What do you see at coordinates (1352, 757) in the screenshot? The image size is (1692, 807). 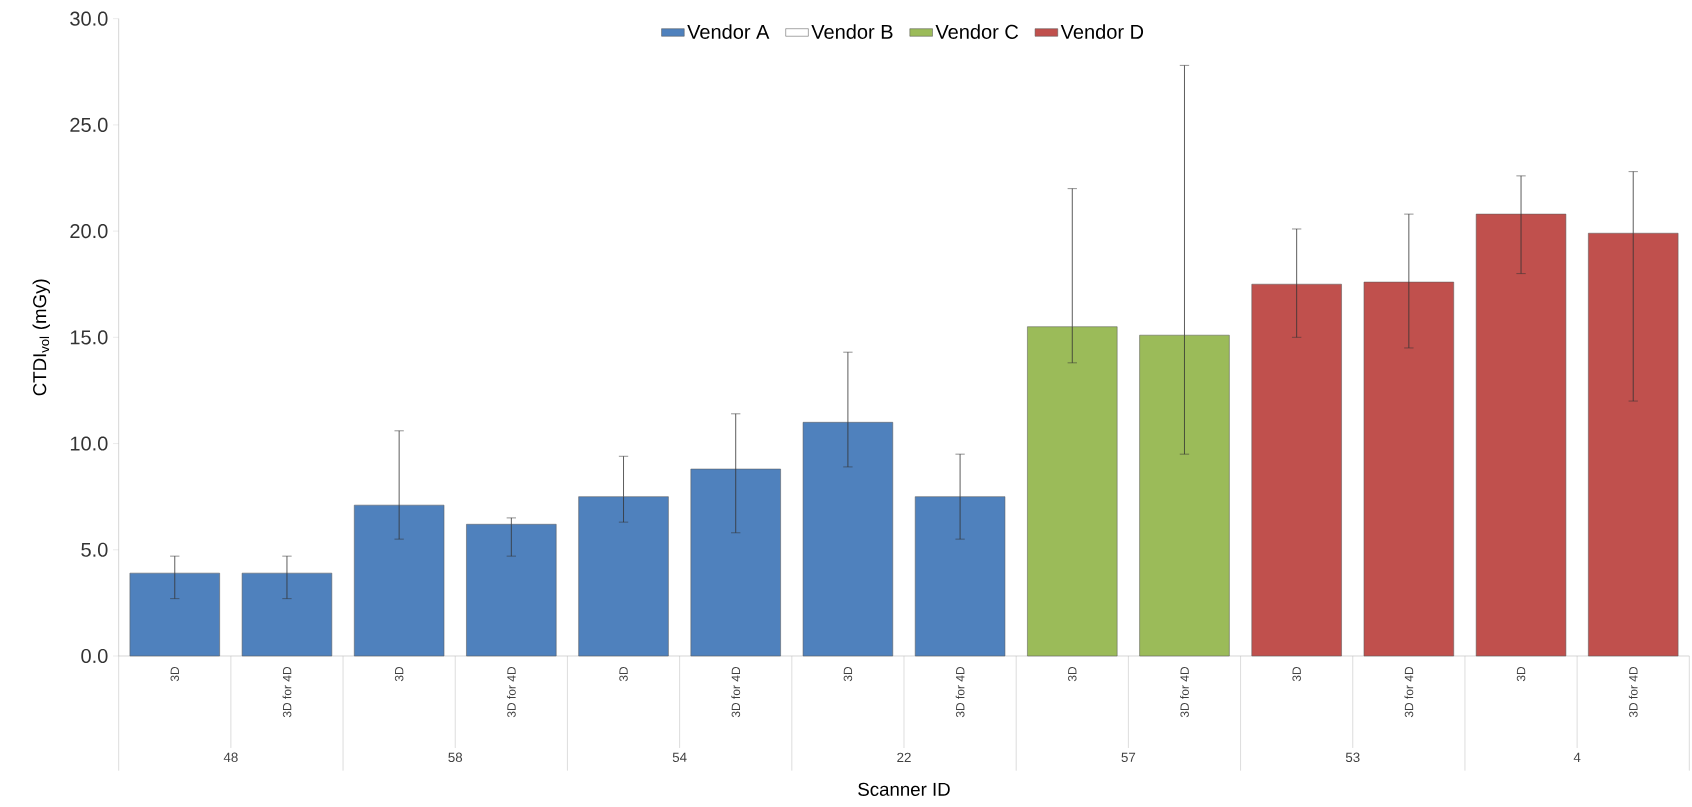 I see `text: 53` at bounding box center [1352, 757].